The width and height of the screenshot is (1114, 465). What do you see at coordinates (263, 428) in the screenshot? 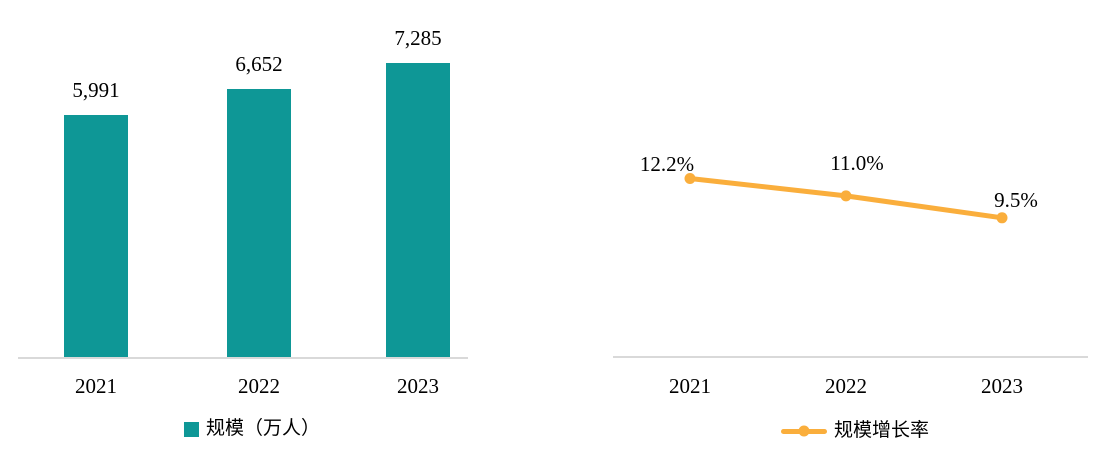
I see `bar-chart-legend-label: 规模（万人）` at bounding box center [263, 428].